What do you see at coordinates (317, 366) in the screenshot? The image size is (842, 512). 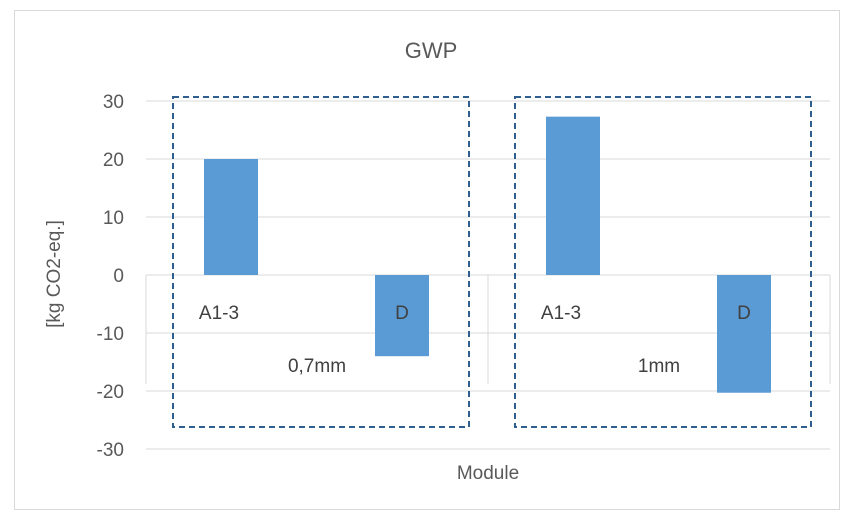 I see `group-label: 0,7mm` at bounding box center [317, 366].